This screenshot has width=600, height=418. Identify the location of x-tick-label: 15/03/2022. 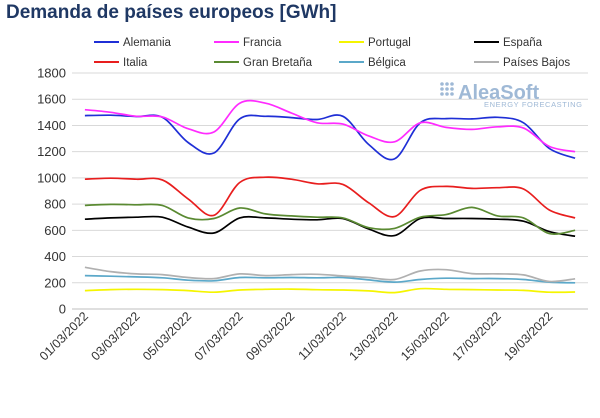
(425, 336).